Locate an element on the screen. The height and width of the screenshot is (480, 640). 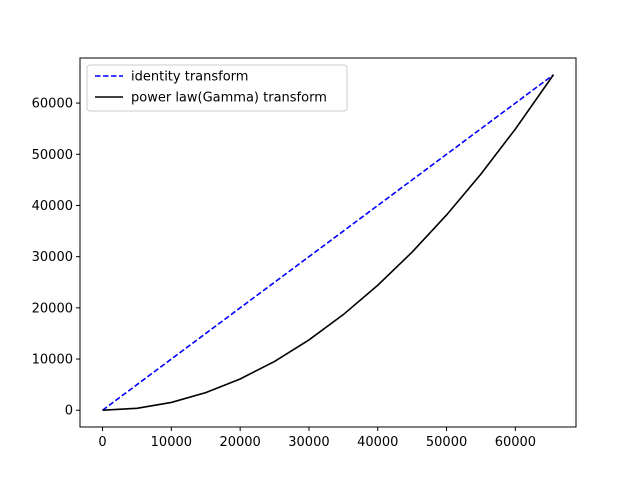
x-tick-label: 40000 is located at coordinates (377, 442).